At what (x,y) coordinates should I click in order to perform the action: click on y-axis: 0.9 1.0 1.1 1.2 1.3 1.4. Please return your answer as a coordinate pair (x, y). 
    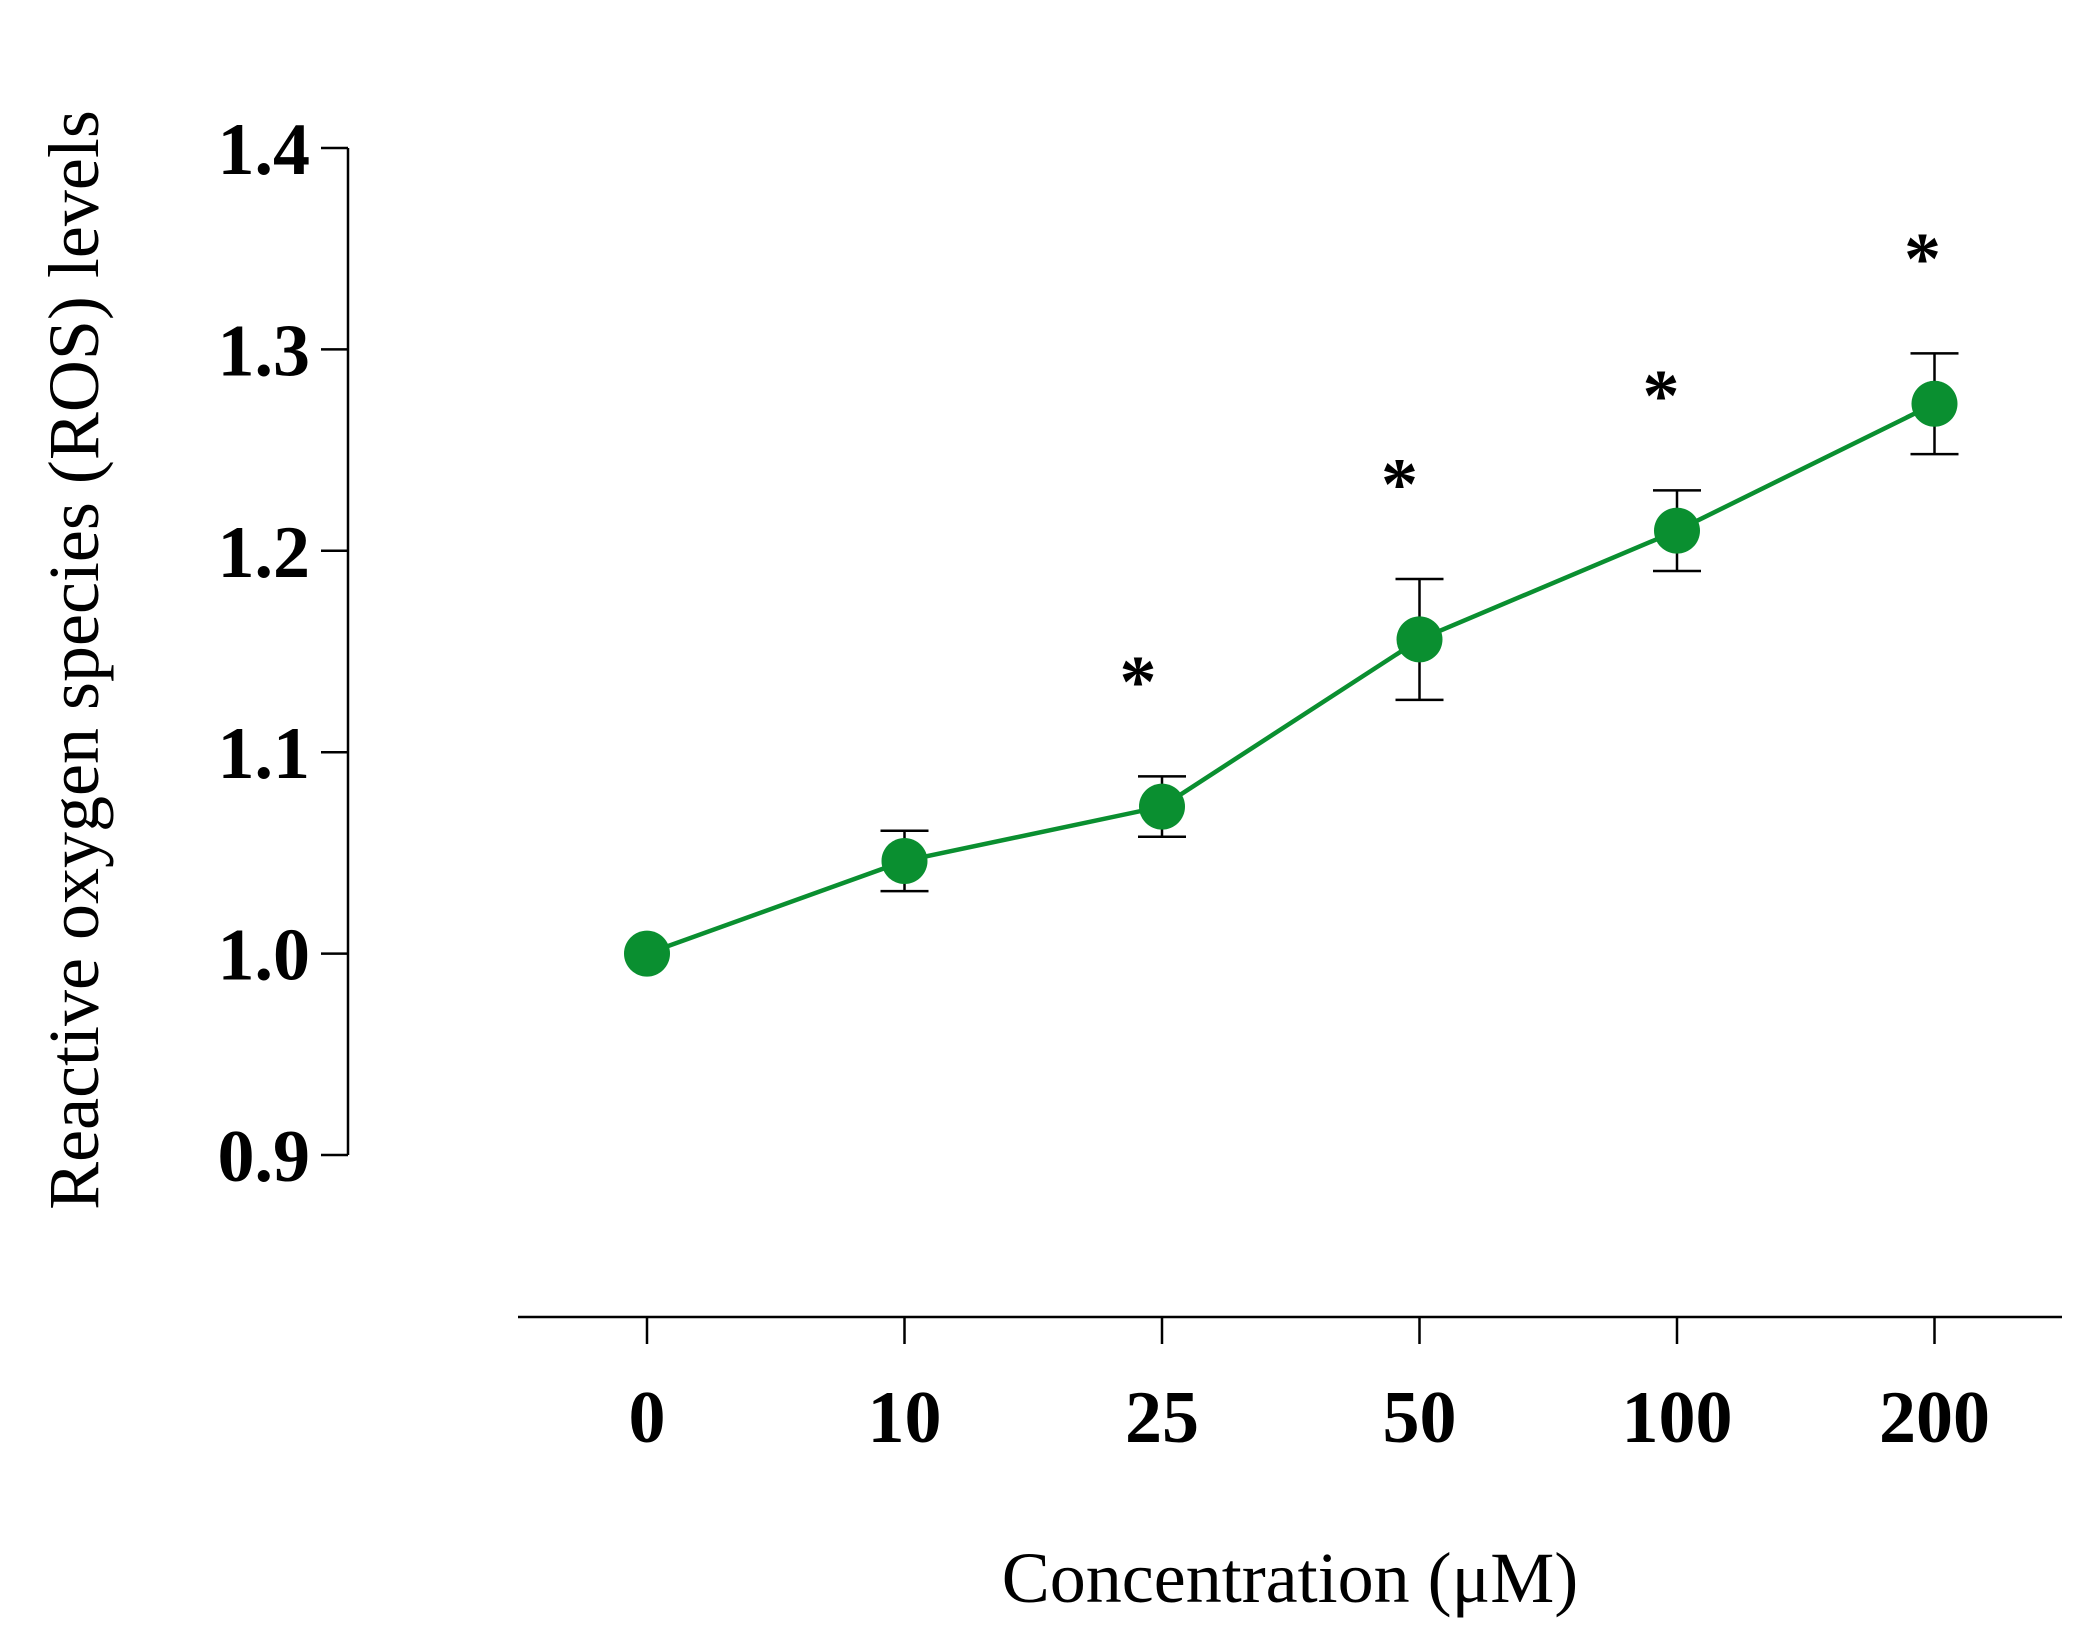
    Looking at the image, I should click on (284, 653).